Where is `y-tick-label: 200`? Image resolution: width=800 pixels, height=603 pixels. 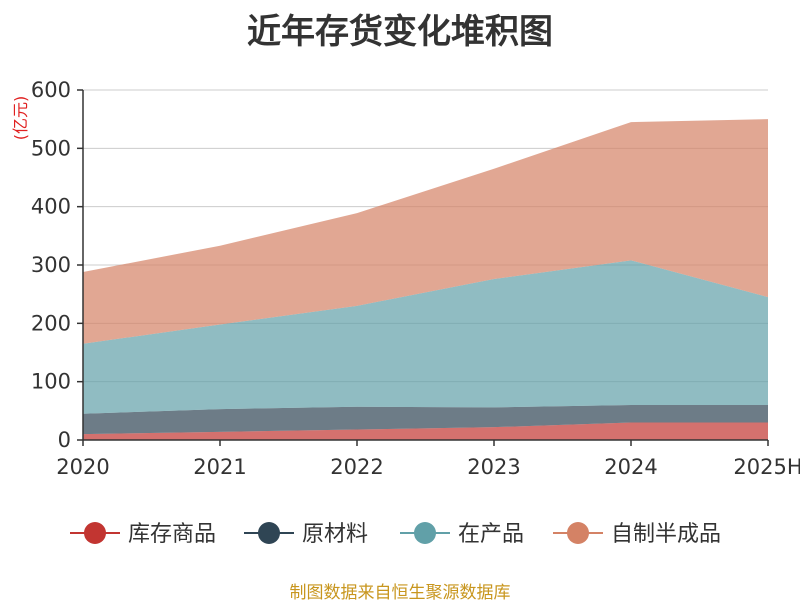
y-tick-label: 200 is located at coordinates (51, 323).